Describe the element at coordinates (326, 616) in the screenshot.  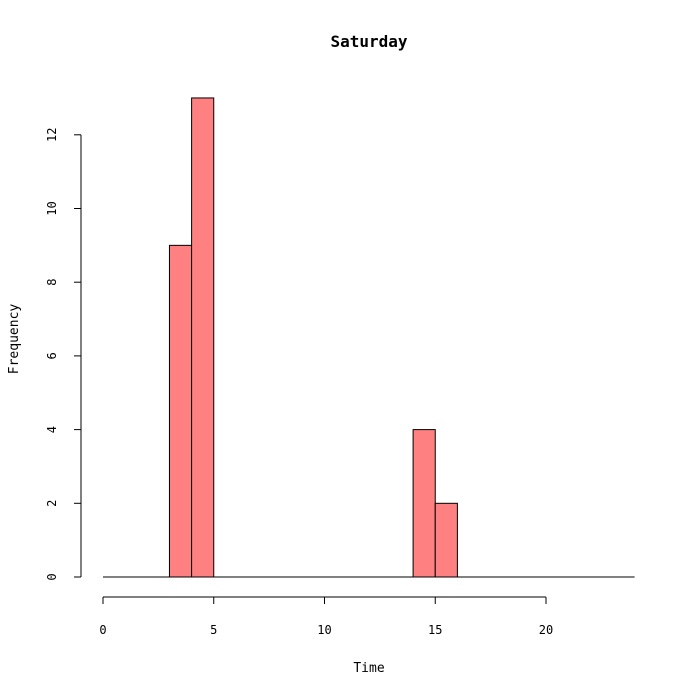
I see `x-axis: 0 5 10 15 20` at that location.